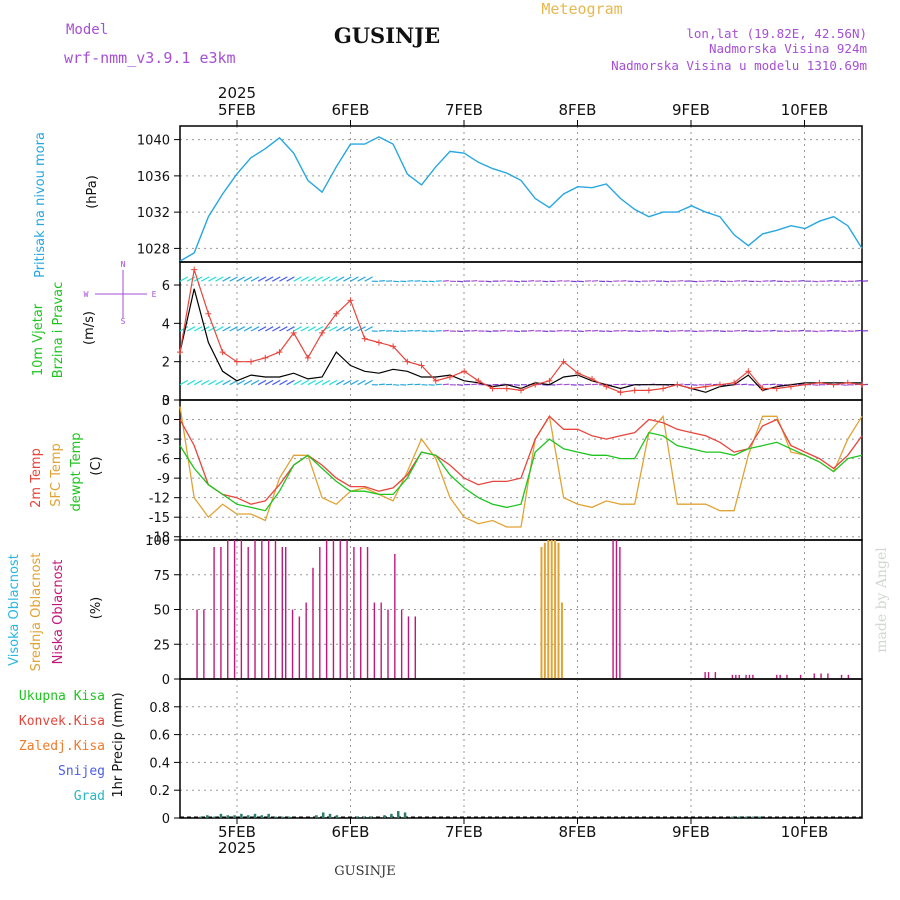  What do you see at coordinates (159, 736) in the screenshot?
I see `y-tick-label: 0.6` at bounding box center [159, 736].